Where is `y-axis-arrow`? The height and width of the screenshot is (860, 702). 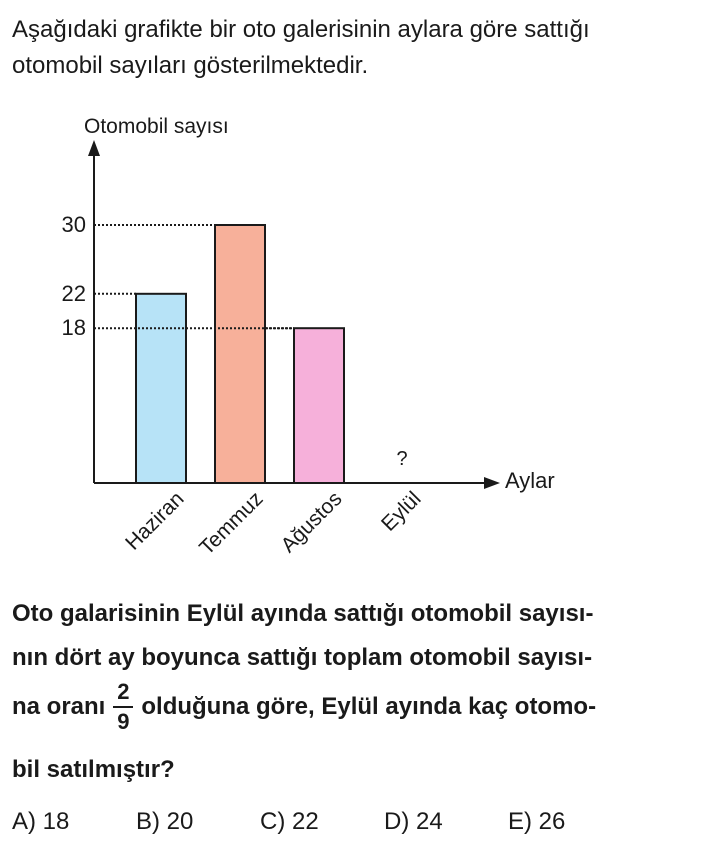
y-axis-arrow is located at coordinates (94, 148).